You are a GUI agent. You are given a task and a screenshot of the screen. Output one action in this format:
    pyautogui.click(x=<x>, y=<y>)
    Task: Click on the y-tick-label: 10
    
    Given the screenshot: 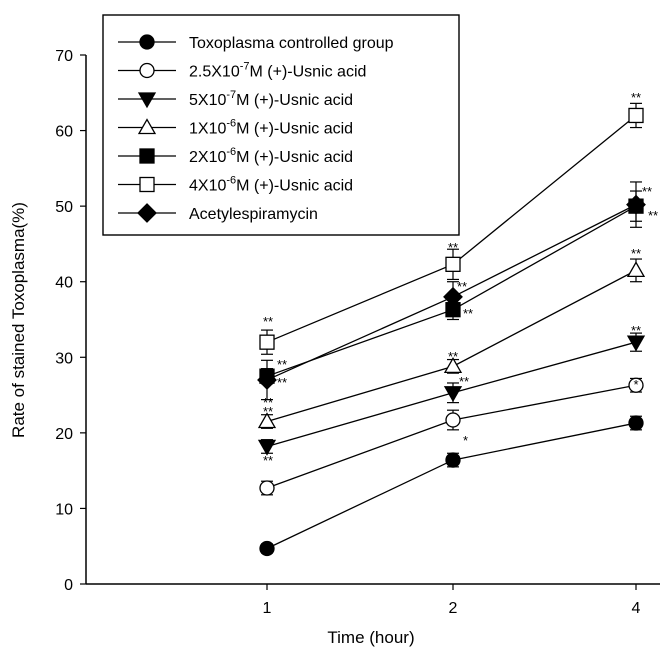 What is the action you would take?
    pyautogui.click(x=64, y=509)
    